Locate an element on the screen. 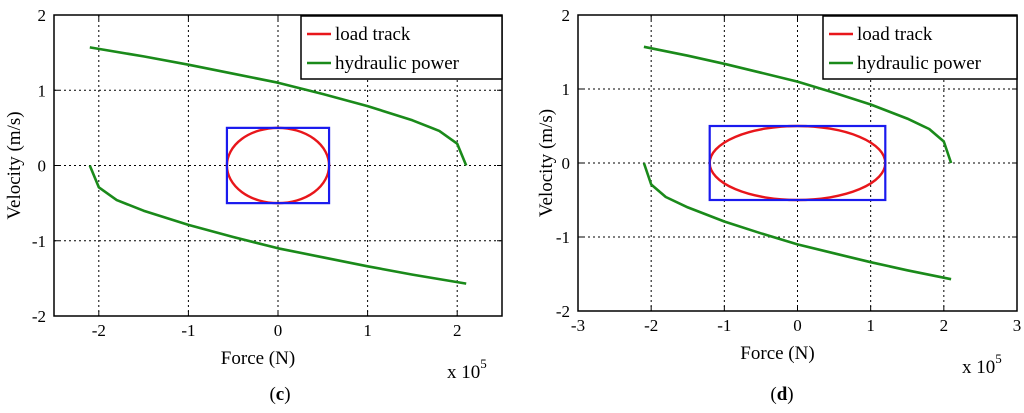  panel-d-x-tick-label: -2 is located at coordinates (651, 325).